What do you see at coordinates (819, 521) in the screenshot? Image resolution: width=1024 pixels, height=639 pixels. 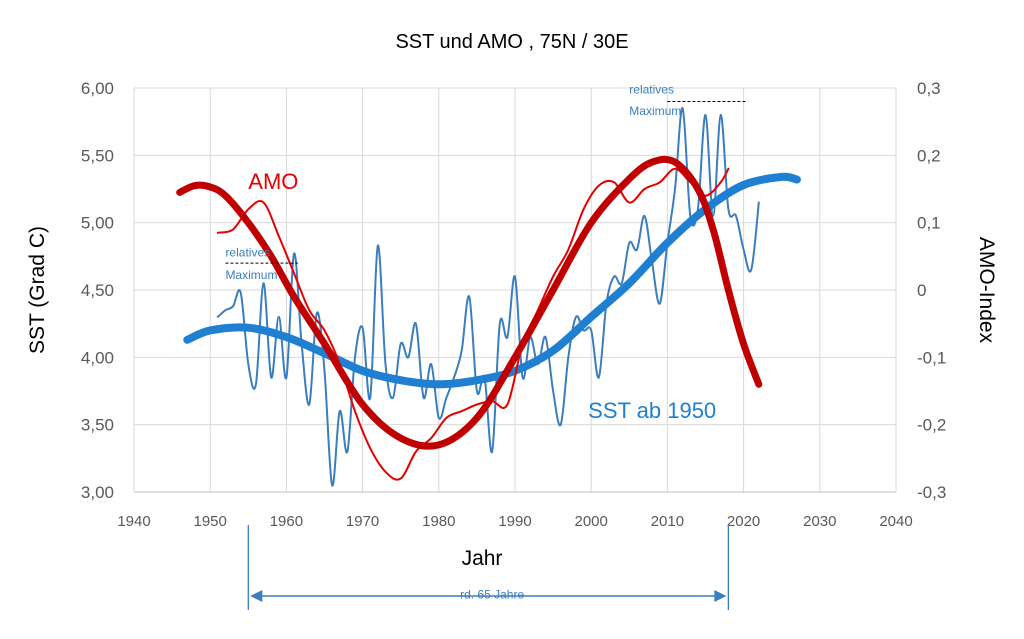 I see `x-tick-label: 2030` at bounding box center [819, 521].